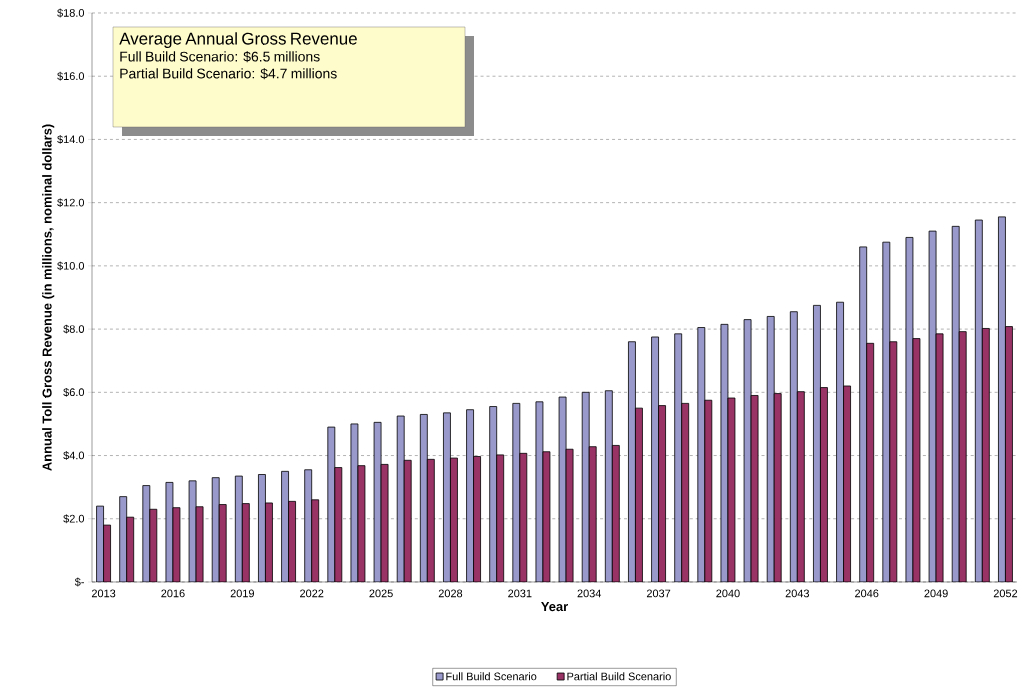  I want to click on x-tick-label: 2013, so click(103, 593).